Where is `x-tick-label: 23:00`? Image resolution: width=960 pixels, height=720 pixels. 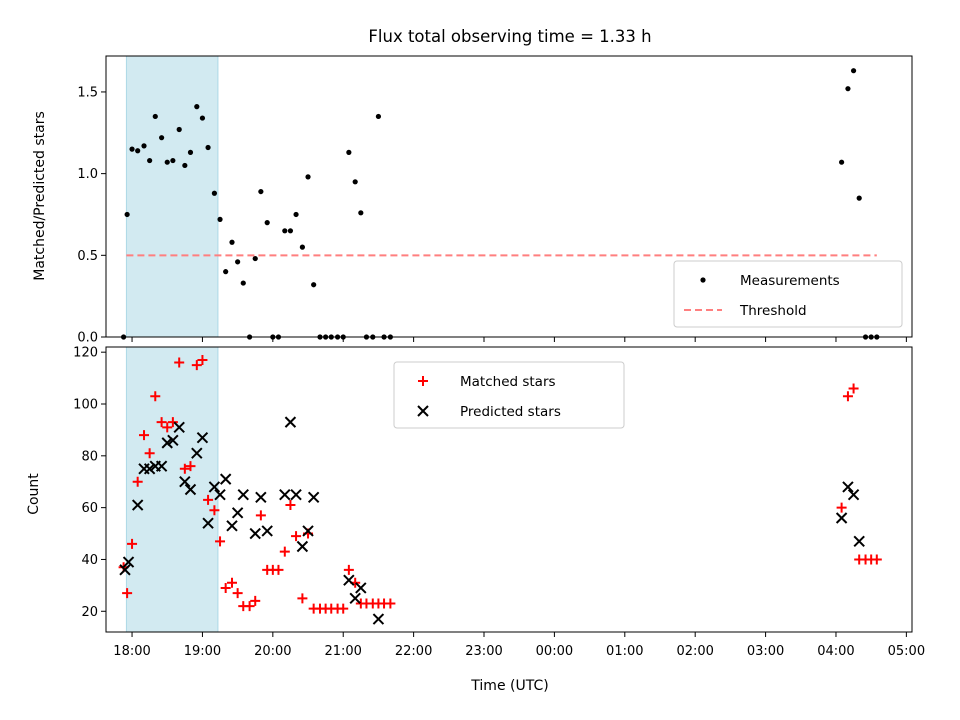
x-tick-label: 23:00 is located at coordinates (483, 651).